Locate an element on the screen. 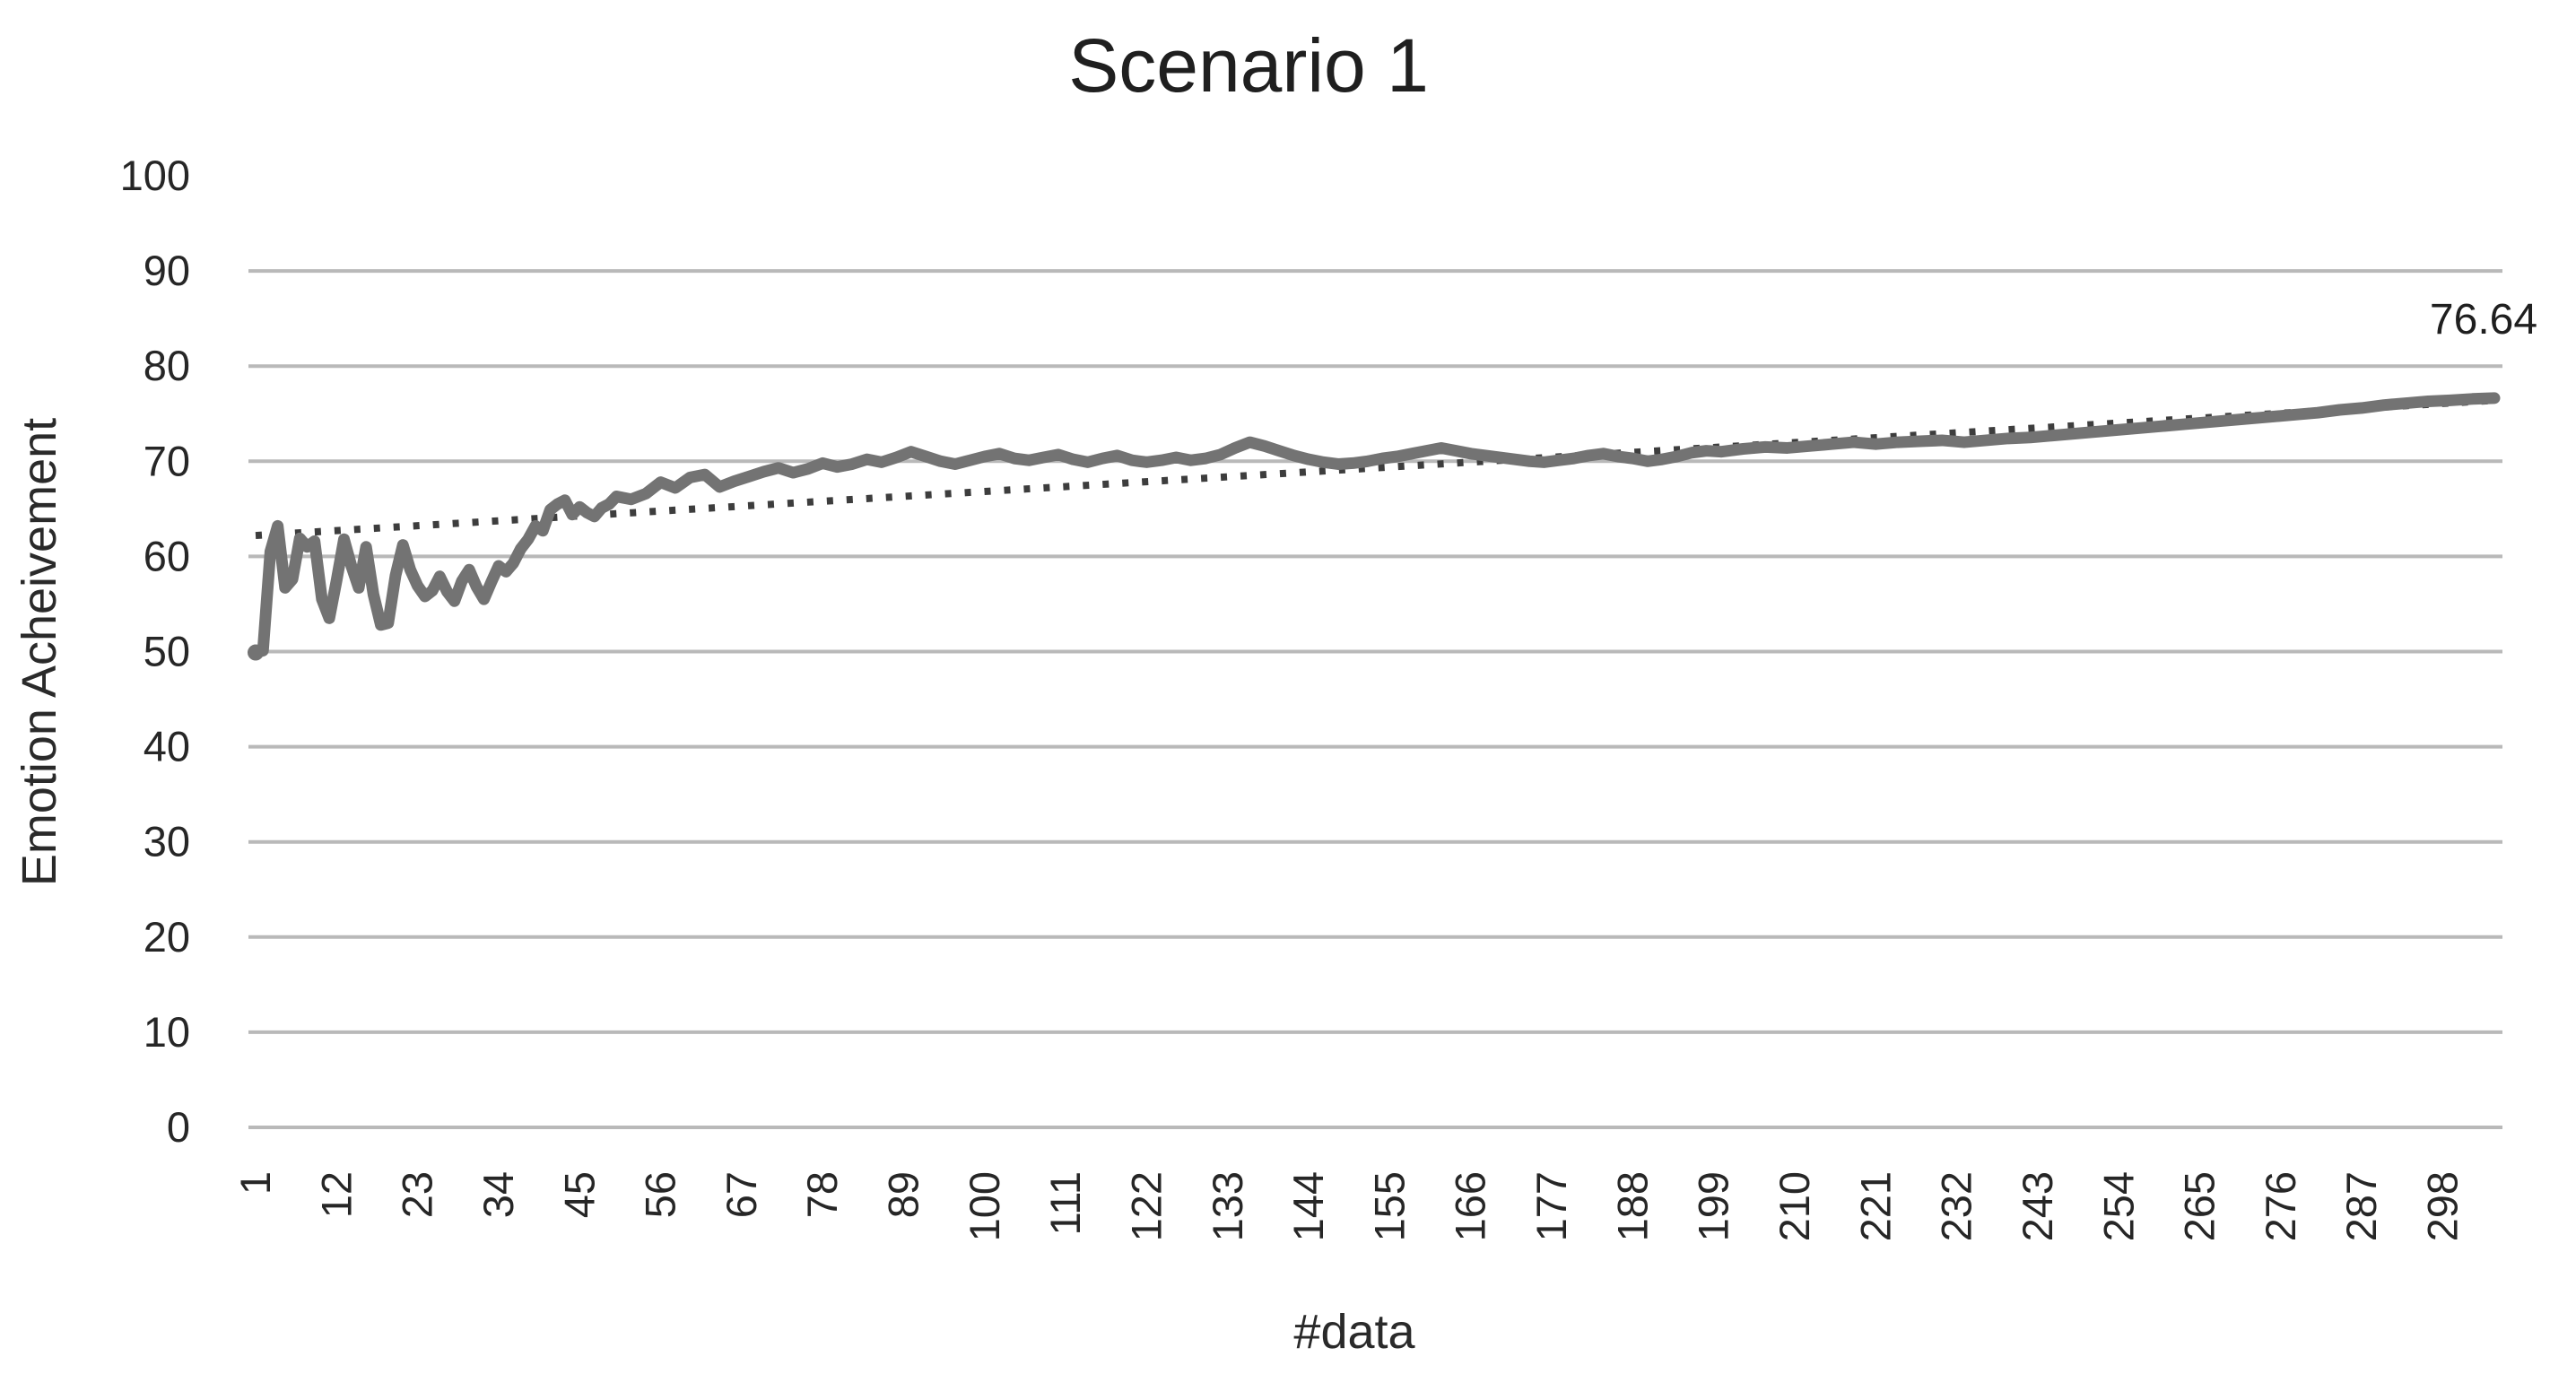 The width and height of the screenshot is (2576, 1374). y-axis-tick-labels: 0 10 20 30 40 50 60 70 80 90 100 is located at coordinates (155, 652).